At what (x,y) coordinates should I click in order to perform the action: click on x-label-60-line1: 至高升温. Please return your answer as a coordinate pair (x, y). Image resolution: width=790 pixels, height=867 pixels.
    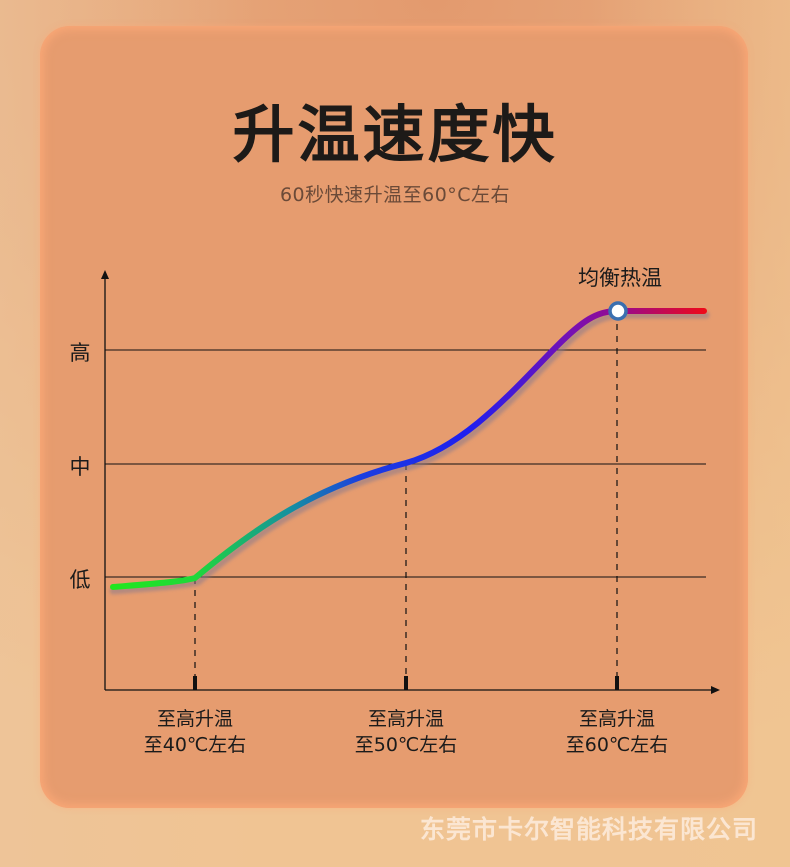
    Looking at the image, I should click on (616, 719).